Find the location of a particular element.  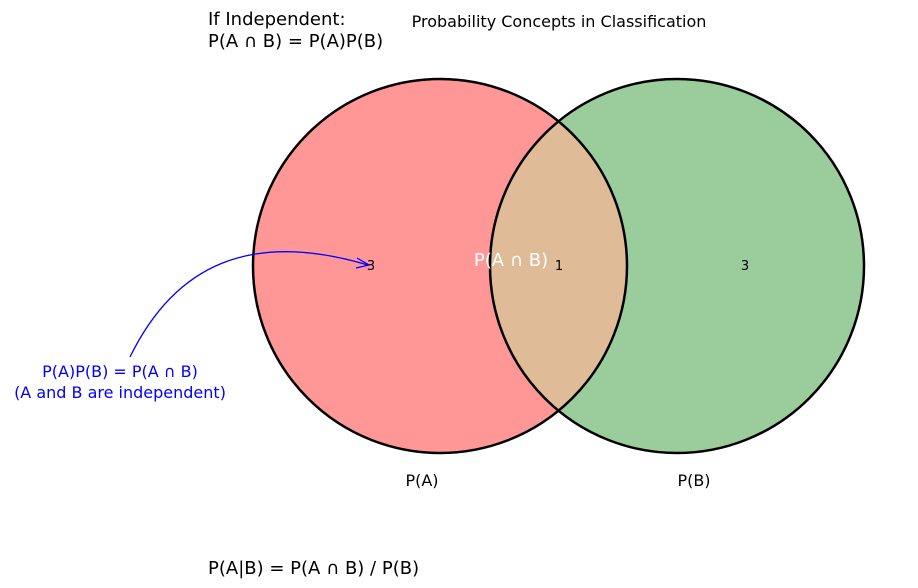

set-b-label: P(B) is located at coordinates (693, 480).